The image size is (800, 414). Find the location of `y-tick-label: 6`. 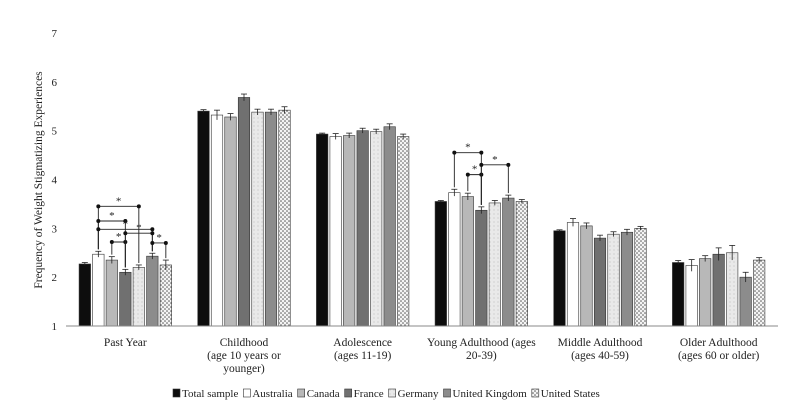

y-tick-label: 6 is located at coordinates (55, 83).